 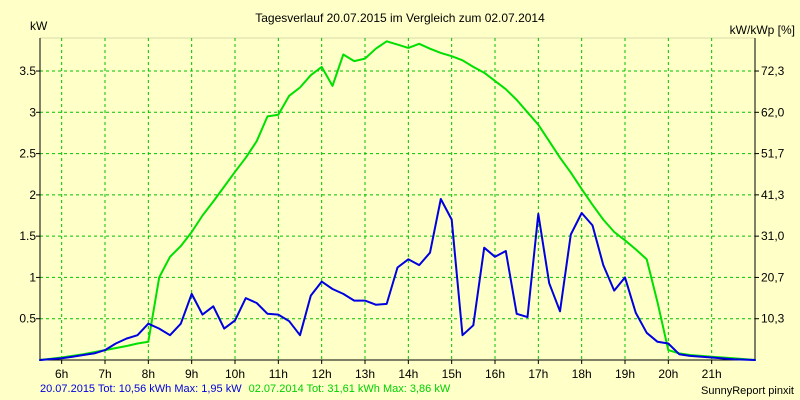 What do you see at coordinates (538, 374) in the screenshot?
I see `x-tick-label: 17h` at bounding box center [538, 374].